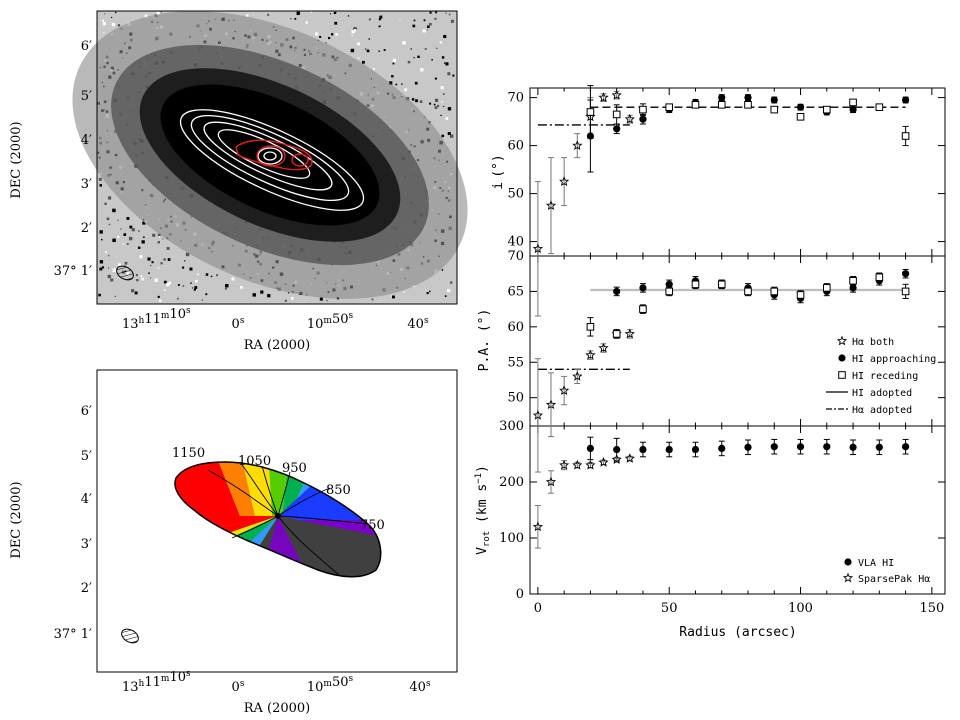  Describe the element at coordinates (130, 324) in the screenshot. I see `ra-tick-number: 13` at that location.